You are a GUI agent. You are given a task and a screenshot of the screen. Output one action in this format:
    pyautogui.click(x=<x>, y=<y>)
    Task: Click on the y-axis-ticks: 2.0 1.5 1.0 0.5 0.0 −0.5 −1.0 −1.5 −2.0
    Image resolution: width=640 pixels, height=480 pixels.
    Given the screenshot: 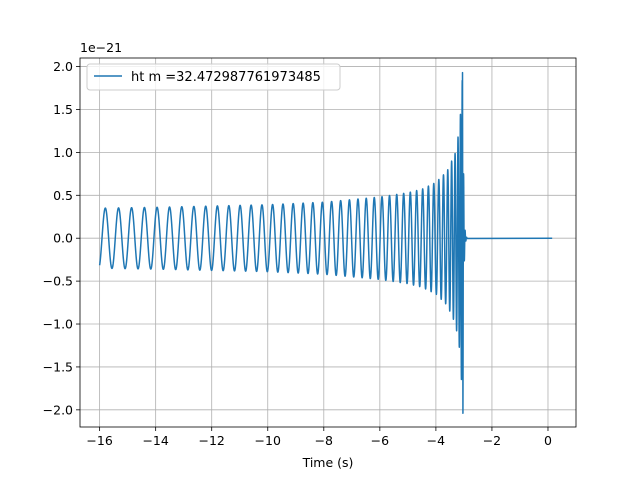 What is the action you would take?
    pyautogui.click(x=61, y=238)
    